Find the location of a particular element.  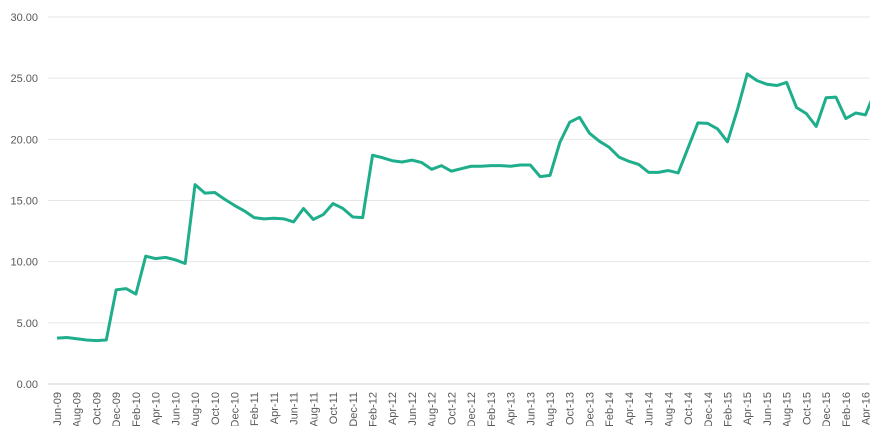

x-tick-label: Oct-15 is located at coordinates (807, 408).